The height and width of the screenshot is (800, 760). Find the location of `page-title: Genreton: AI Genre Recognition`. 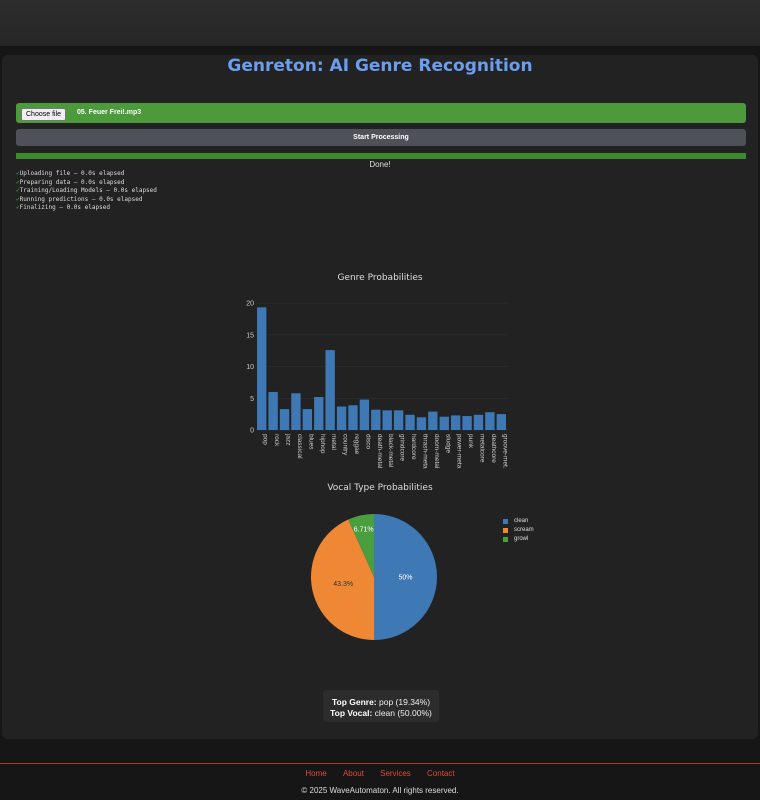

page-title: Genreton: AI Genre Recognition is located at coordinates (380, 66).